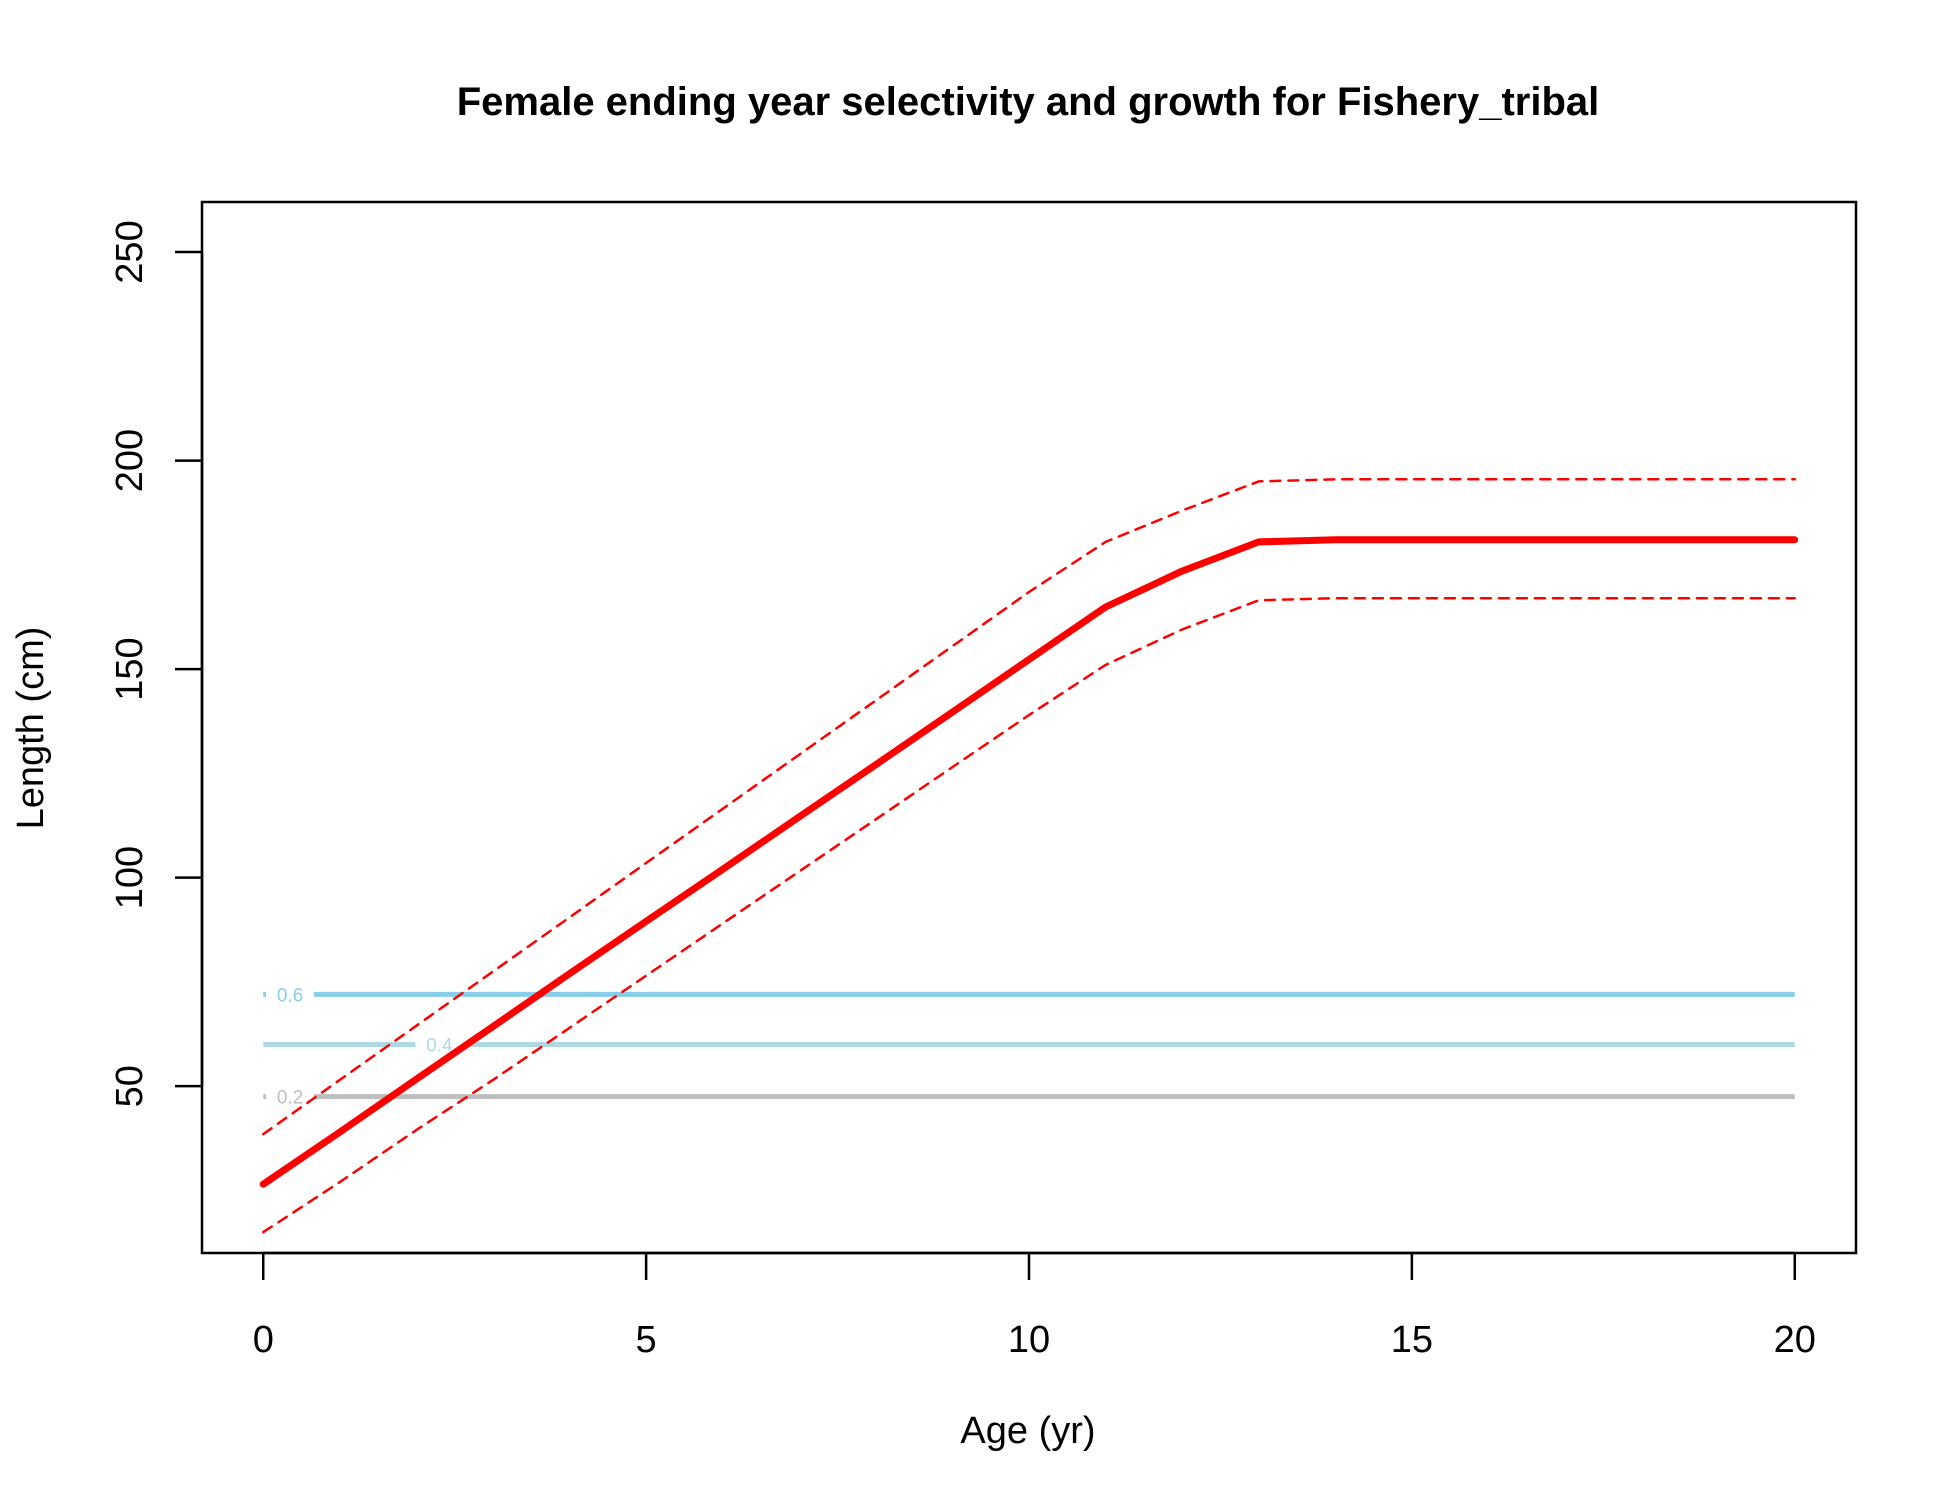 The width and height of the screenshot is (1950, 1500). What do you see at coordinates (439, 1045) in the screenshot?
I see `contour-label-0.4: 0.4` at bounding box center [439, 1045].